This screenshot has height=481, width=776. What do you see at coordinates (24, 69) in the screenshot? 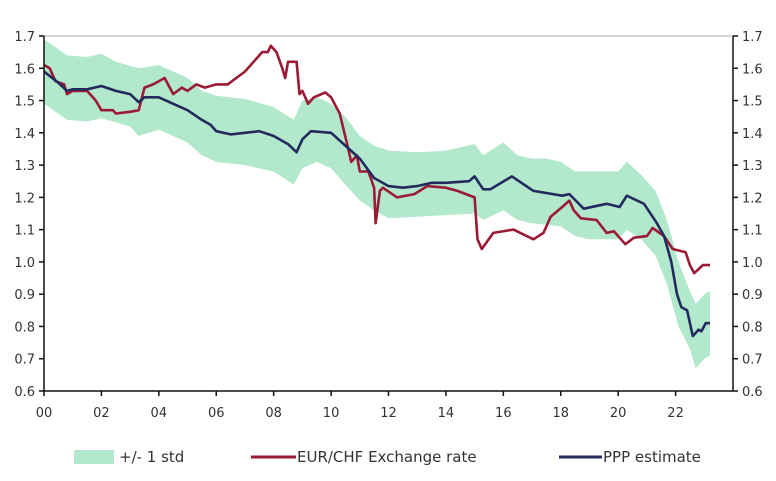
I see `y-tick-label-left: 1.6` at bounding box center [24, 69].